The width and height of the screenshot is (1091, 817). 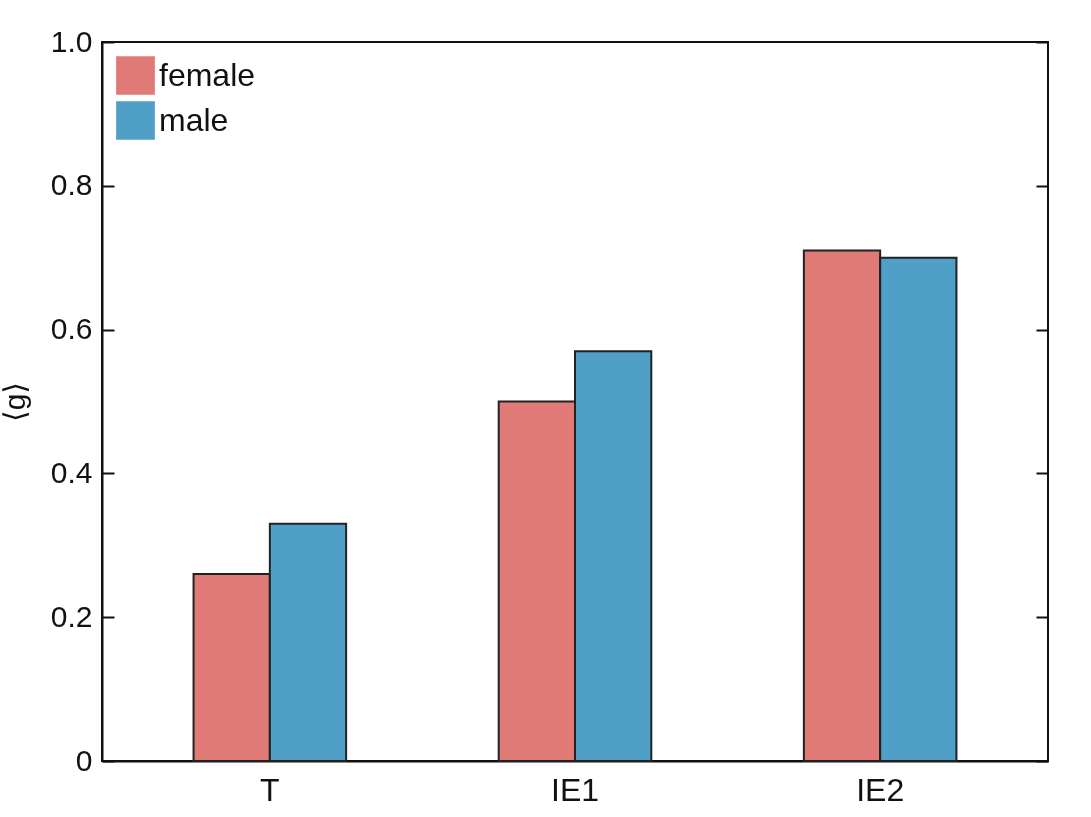 What do you see at coordinates (270, 789) in the screenshot?
I see `x-tick-label: T` at bounding box center [270, 789].